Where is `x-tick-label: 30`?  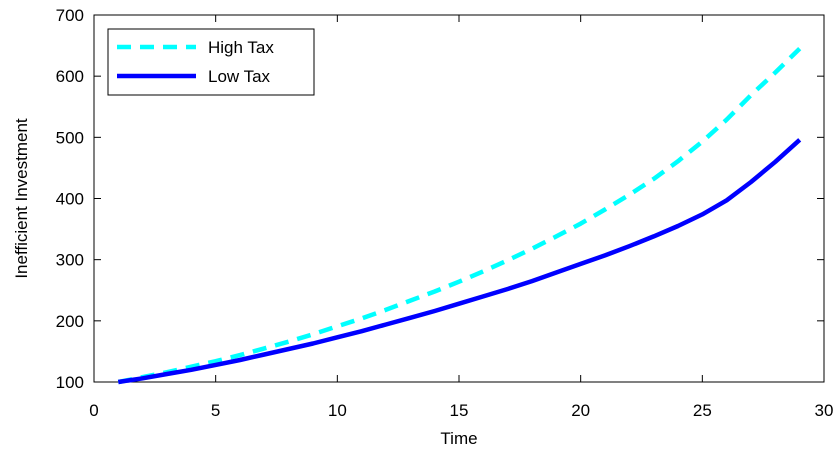
x-tick-label: 30 is located at coordinates (824, 410).